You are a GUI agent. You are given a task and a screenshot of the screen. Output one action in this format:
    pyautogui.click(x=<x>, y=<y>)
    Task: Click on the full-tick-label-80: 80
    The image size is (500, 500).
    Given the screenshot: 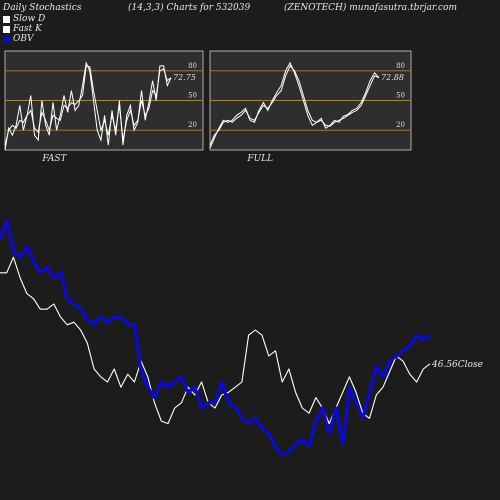 What is the action you would take?
    pyautogui.click(x=400, y=66)
    